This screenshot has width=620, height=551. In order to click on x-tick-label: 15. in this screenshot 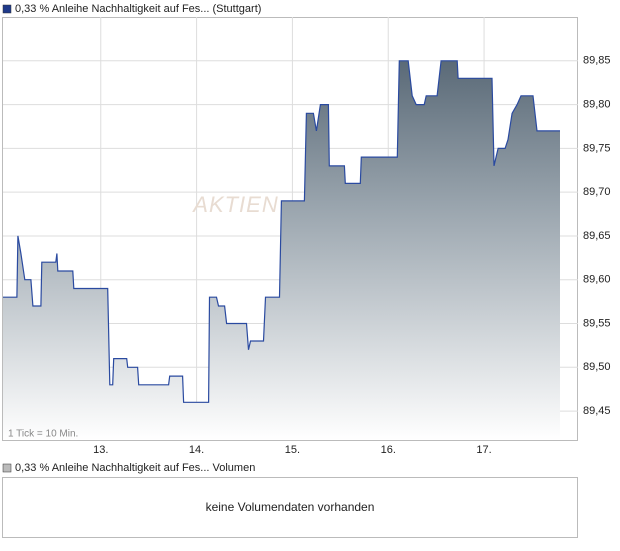, I will do `click(292, 450)`.